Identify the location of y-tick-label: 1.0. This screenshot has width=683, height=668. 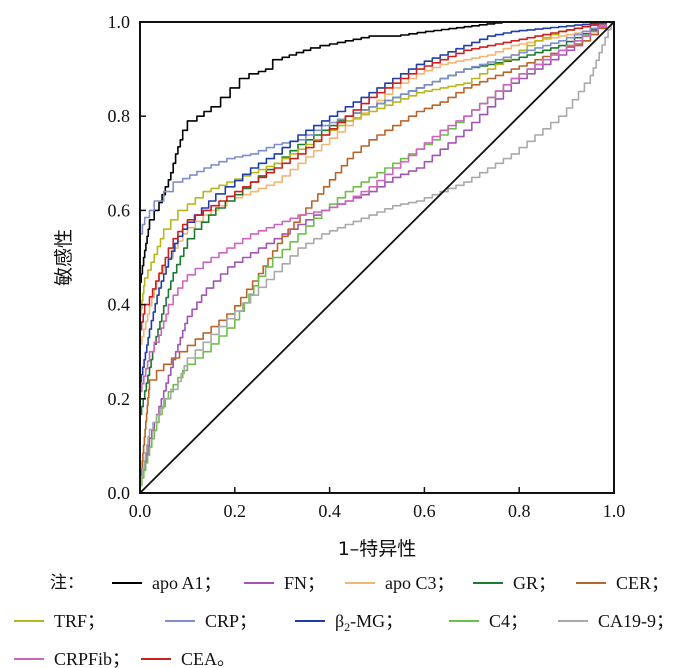
(119, 22).